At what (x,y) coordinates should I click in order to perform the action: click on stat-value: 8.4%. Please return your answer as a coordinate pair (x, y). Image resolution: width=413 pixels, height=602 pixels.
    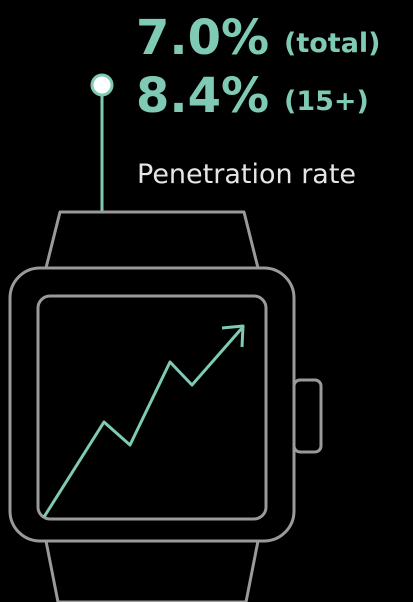
    Looking at the image, I should click on (202, 96).